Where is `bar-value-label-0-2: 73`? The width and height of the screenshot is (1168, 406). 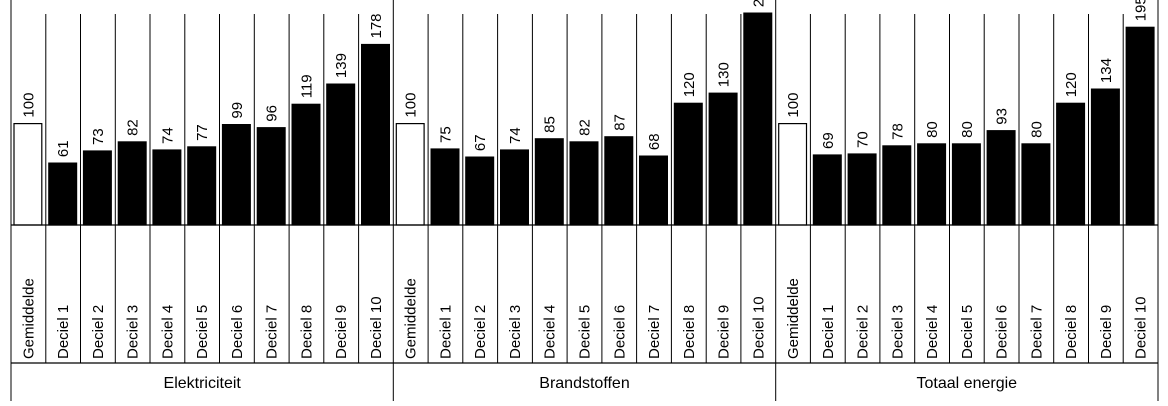 bar-value-label-0-2: 73 is located at coordinates (98, 136).